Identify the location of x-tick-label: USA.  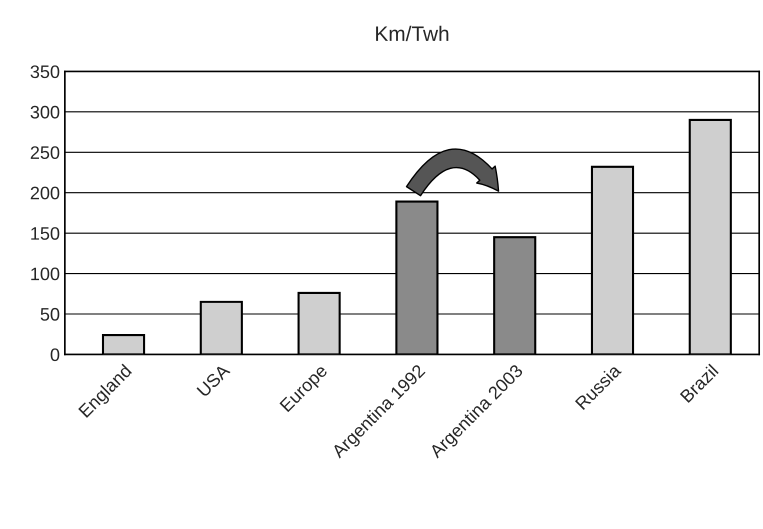
(213, 380).